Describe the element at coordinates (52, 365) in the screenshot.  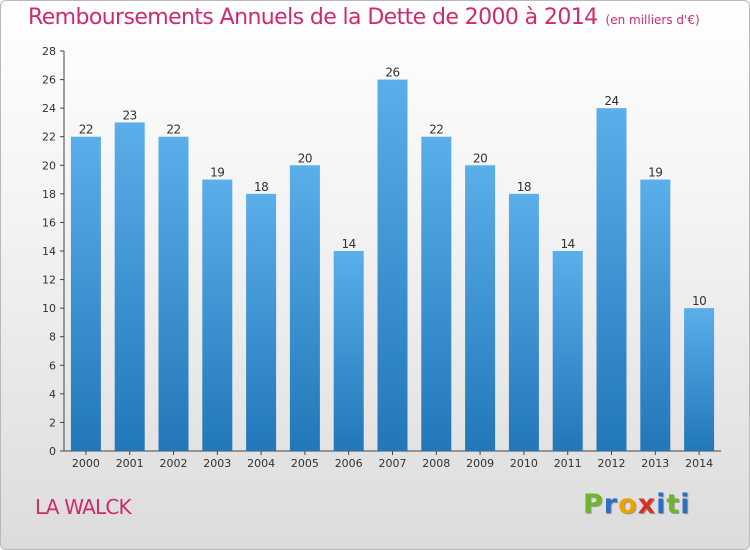
I see `y-tick-label: 6` at that location.